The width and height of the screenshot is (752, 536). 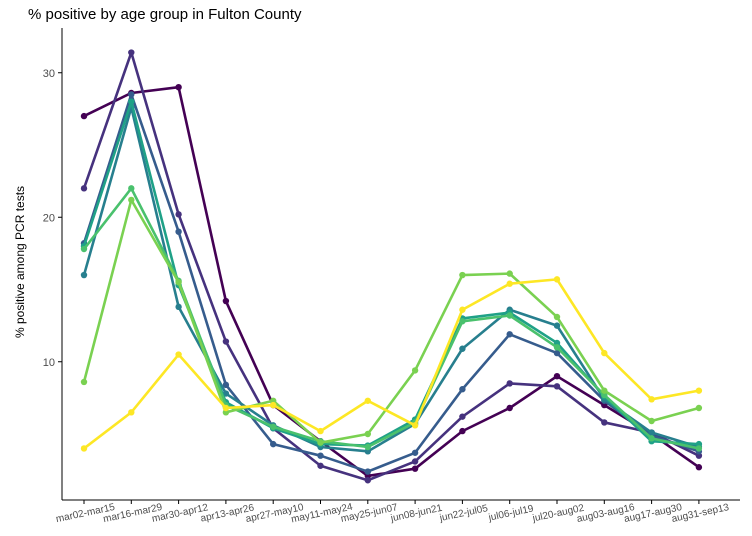 I want to click on y-axis-label: % positive among PCR tests, so click(x=20, y=262).